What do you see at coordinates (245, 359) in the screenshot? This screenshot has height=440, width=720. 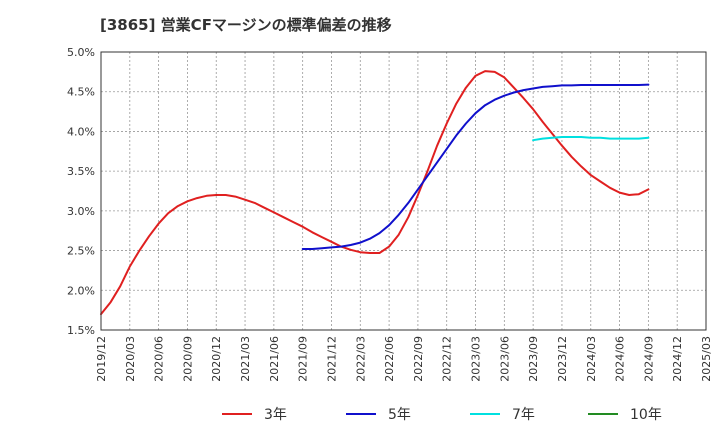 I see `x-tick-label: 2021/03` at bounding box center [245, 359].